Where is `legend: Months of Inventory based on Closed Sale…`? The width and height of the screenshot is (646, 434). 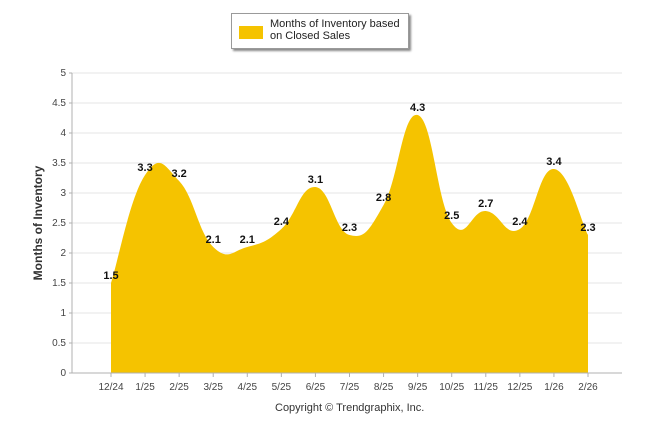
legend: Months of Inventory based on Closed Sale… is located at coordinates (320, 31).